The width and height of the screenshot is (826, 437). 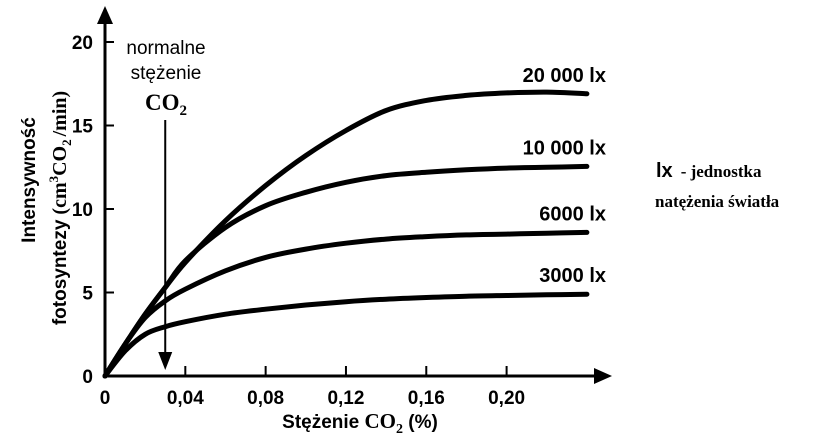 I want to click on x-tick-label: 0, so click(x=105, y=398).